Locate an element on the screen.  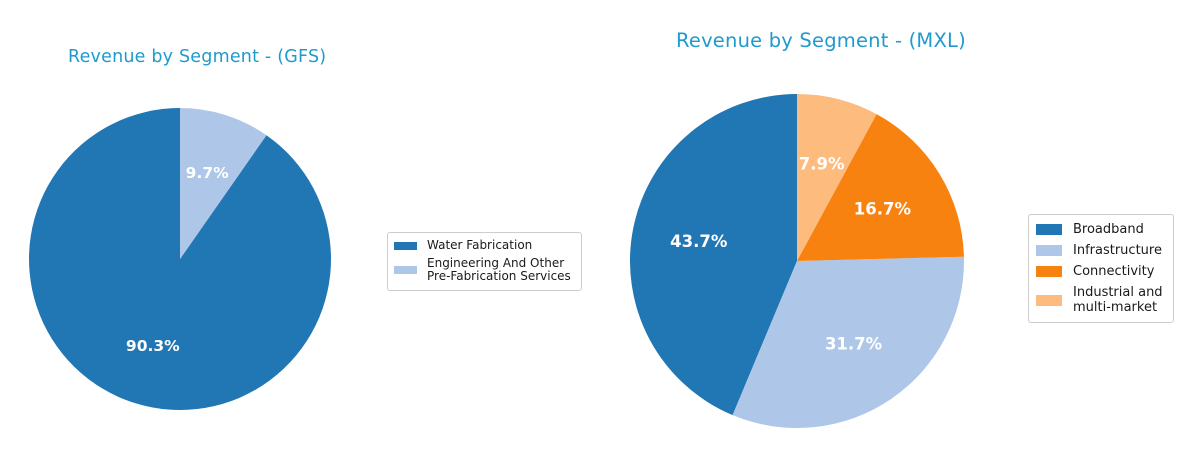
legend-label: Broadband is located at coordinates (1108, 229).